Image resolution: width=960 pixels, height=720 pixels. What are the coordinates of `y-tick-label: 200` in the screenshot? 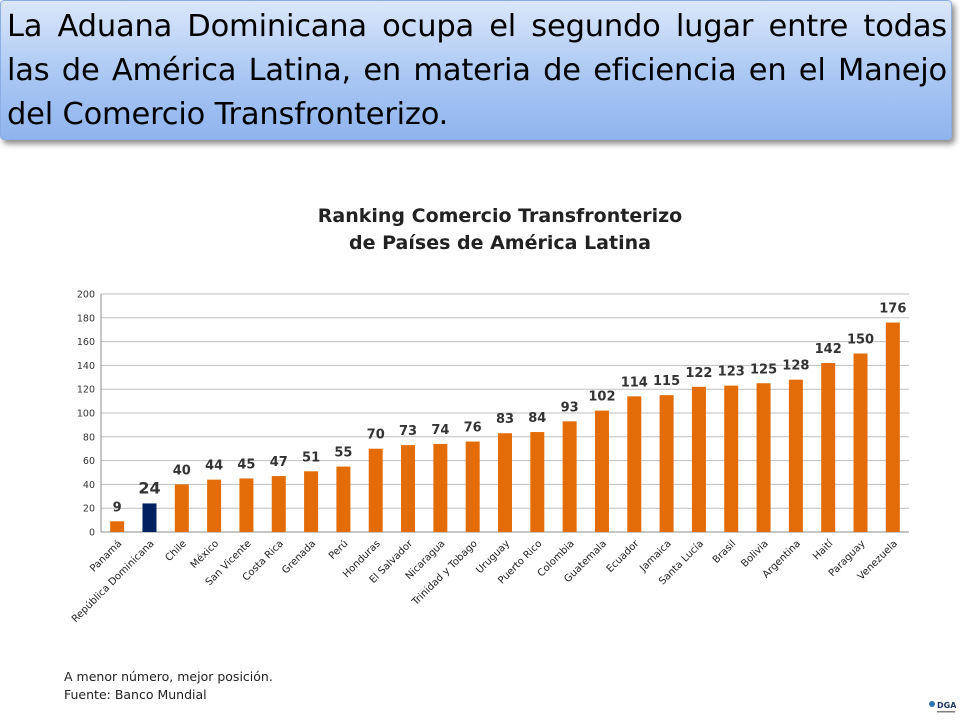 It's located at (86, 295).